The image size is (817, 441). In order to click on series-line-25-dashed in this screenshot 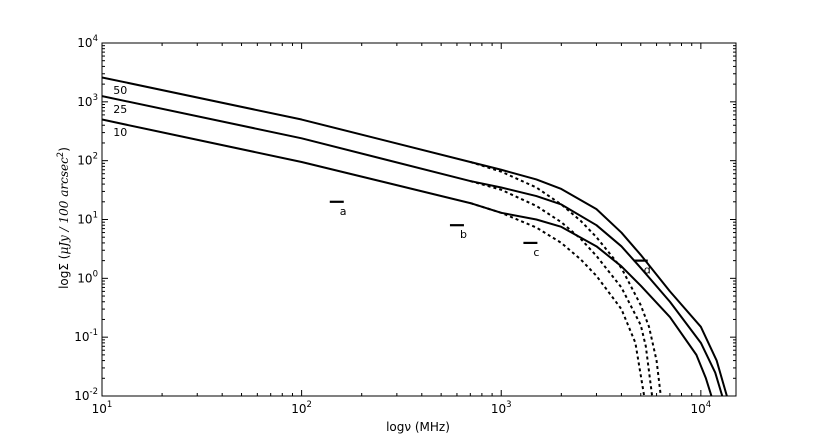, I will do `click(562, 288)`.